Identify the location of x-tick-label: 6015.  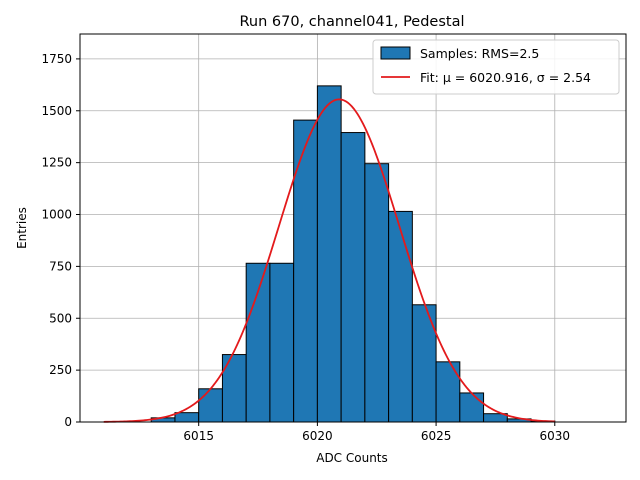
(198, 436).